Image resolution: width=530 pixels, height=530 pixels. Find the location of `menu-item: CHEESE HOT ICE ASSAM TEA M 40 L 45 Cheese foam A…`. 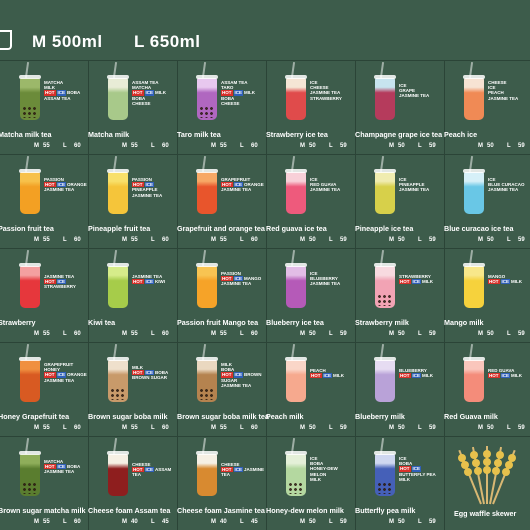

menu-item: CHEESE HOT ICE ASSAM TEA M 40 L 45 Cheese foam A… is located at coordinates (132, 483).